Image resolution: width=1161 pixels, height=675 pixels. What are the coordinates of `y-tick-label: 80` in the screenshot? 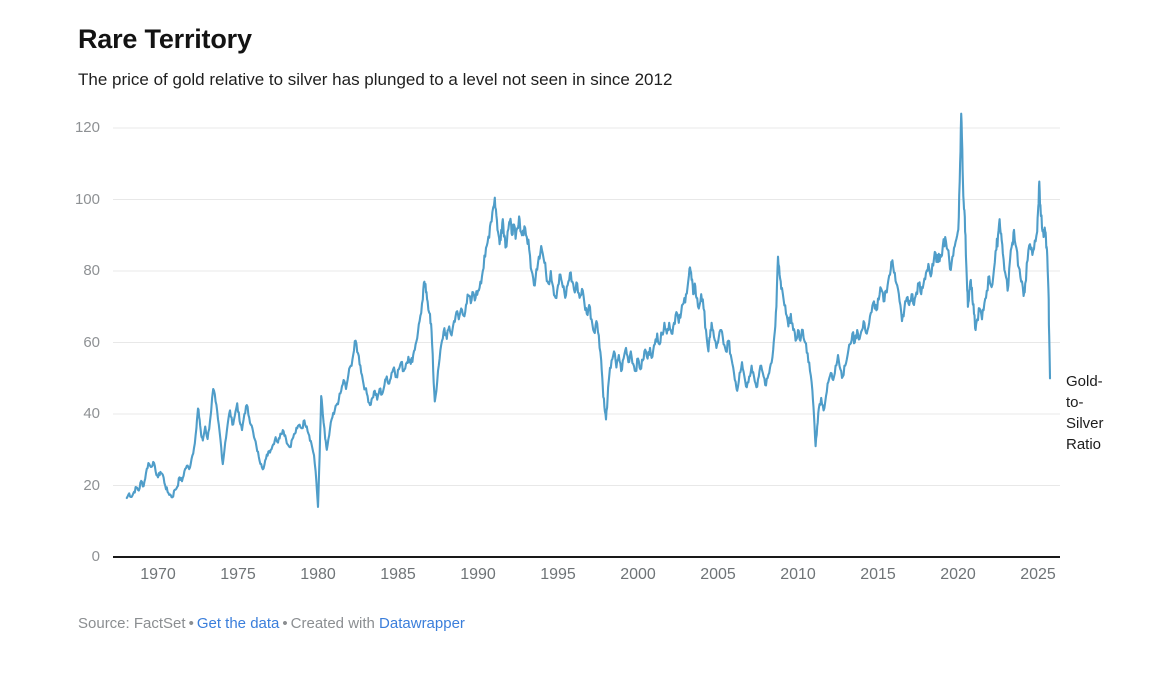 It's located at (91, 270).